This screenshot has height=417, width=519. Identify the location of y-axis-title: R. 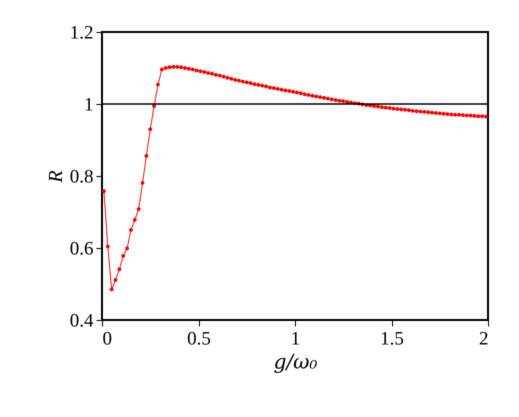
(55, 177).